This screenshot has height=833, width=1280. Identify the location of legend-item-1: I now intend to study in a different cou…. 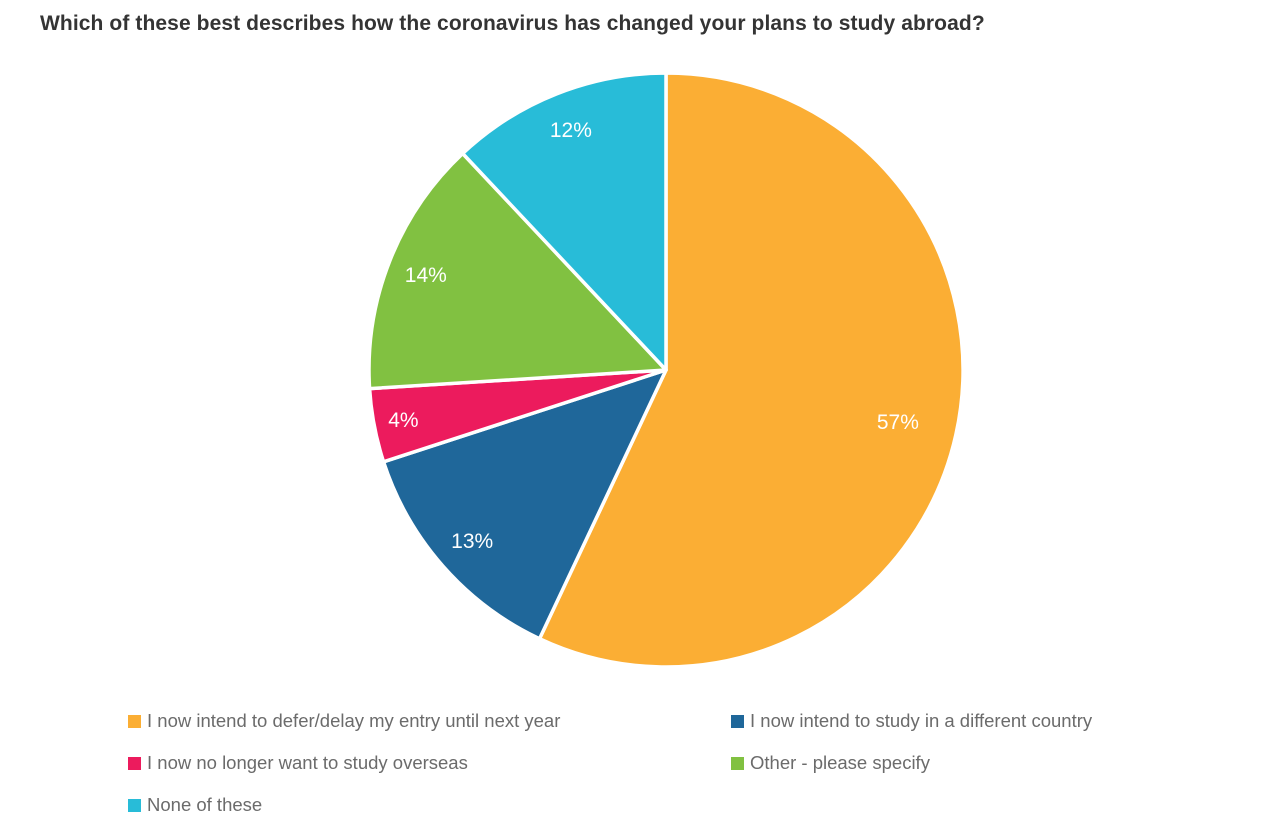
(911, 721).